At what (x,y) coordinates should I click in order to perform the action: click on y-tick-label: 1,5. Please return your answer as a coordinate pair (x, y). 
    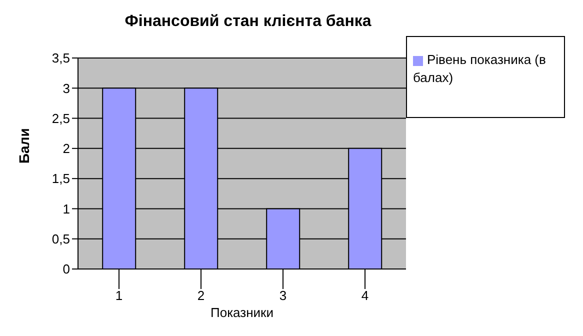
    Looking at the image, I should click on (61, 178).